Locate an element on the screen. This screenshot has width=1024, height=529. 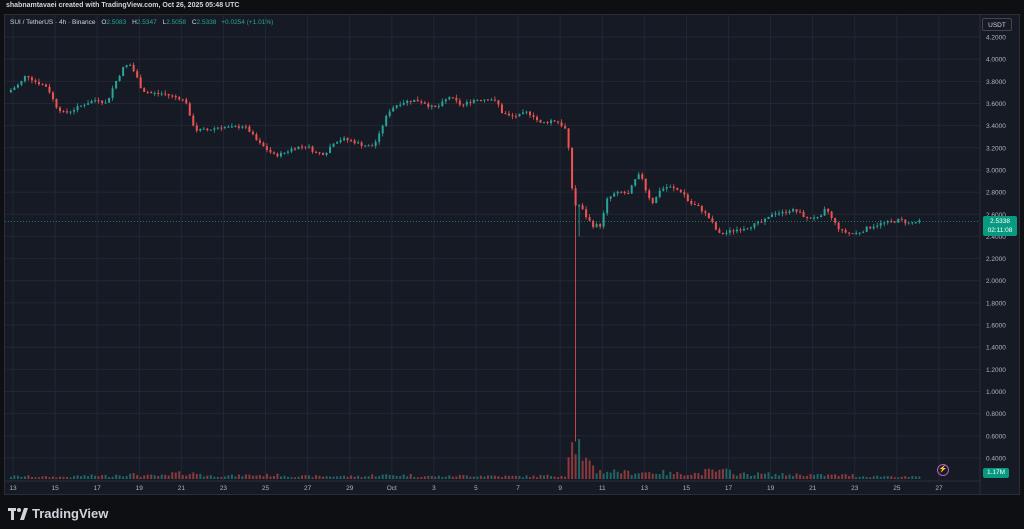
price-tick-label: 4.0000 is located at coordinates (996, 60).